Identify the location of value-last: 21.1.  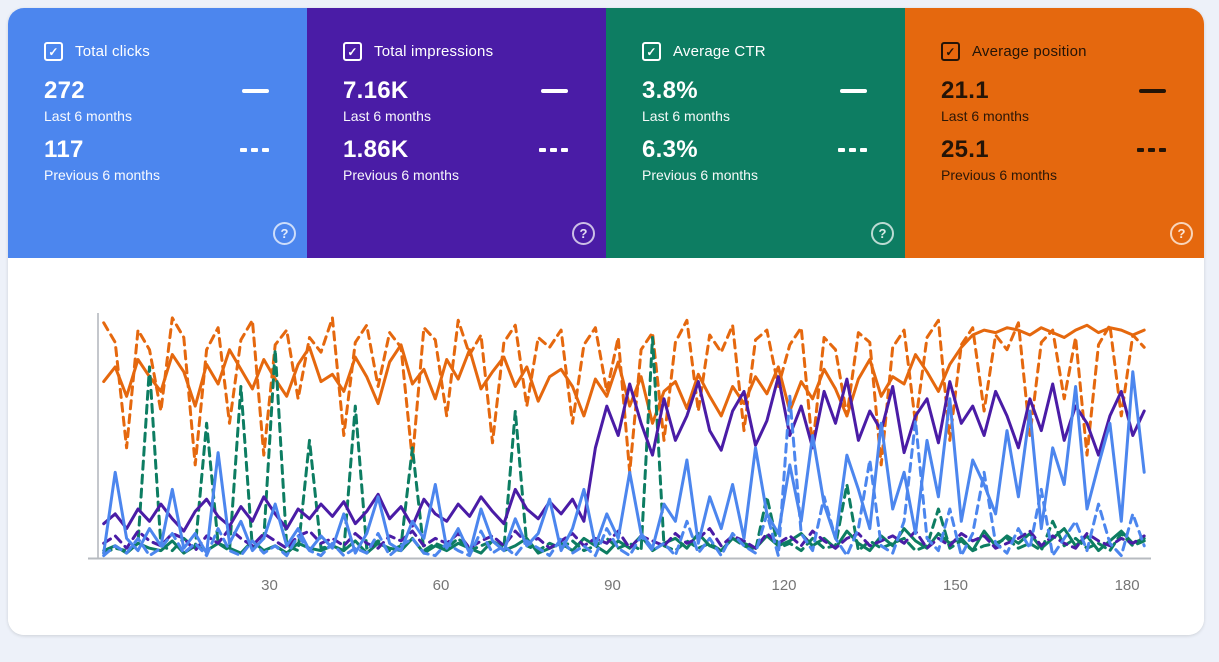
(965, 90).